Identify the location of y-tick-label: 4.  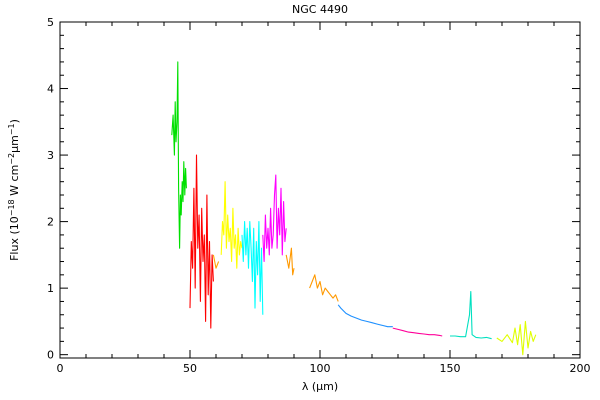
(50, 89).